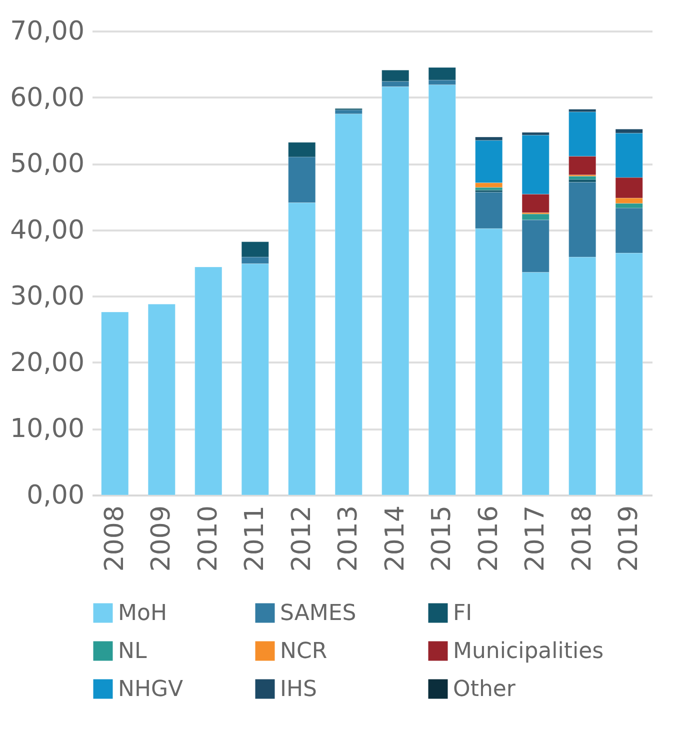 The height and width of the screenshot is (740, 689). I want to click on y-tick-label: 0,00, so click(55, 495).